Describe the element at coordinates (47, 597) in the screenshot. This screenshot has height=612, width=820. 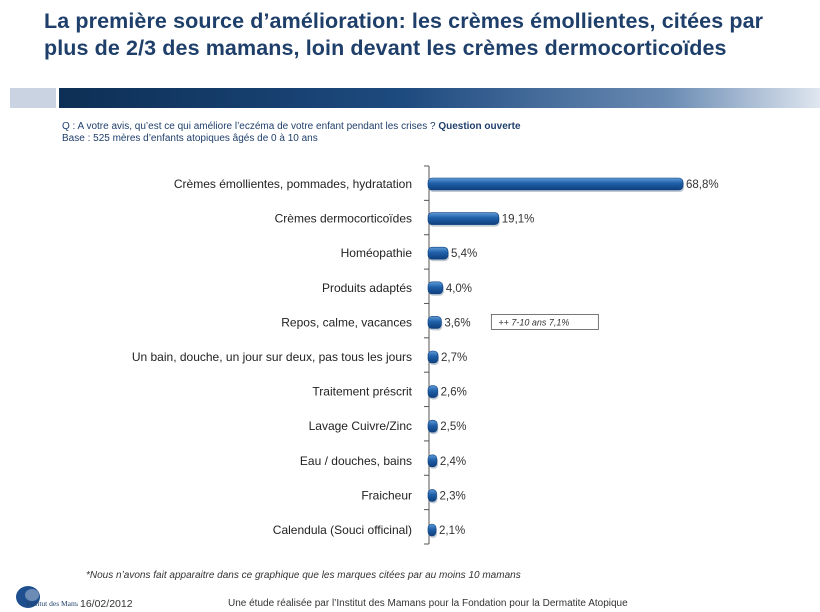
I see `institut-des-mamans-logo: Institut des Mamans` at that location.